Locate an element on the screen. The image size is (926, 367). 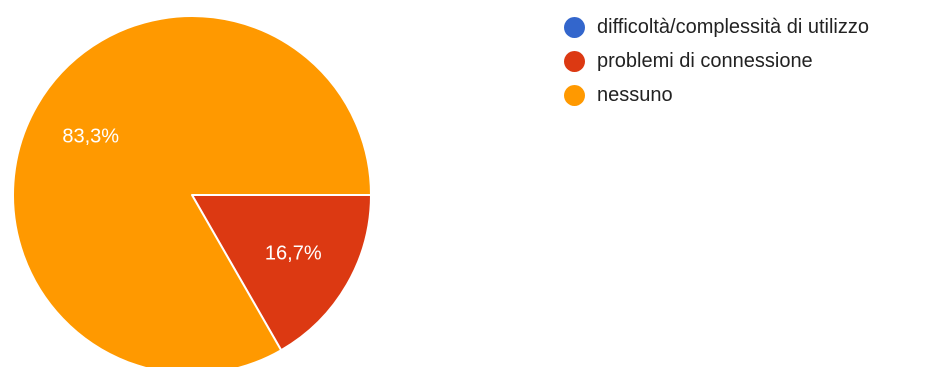
legend-item-1: problemi di connessione is located at coordinates (716, 61).